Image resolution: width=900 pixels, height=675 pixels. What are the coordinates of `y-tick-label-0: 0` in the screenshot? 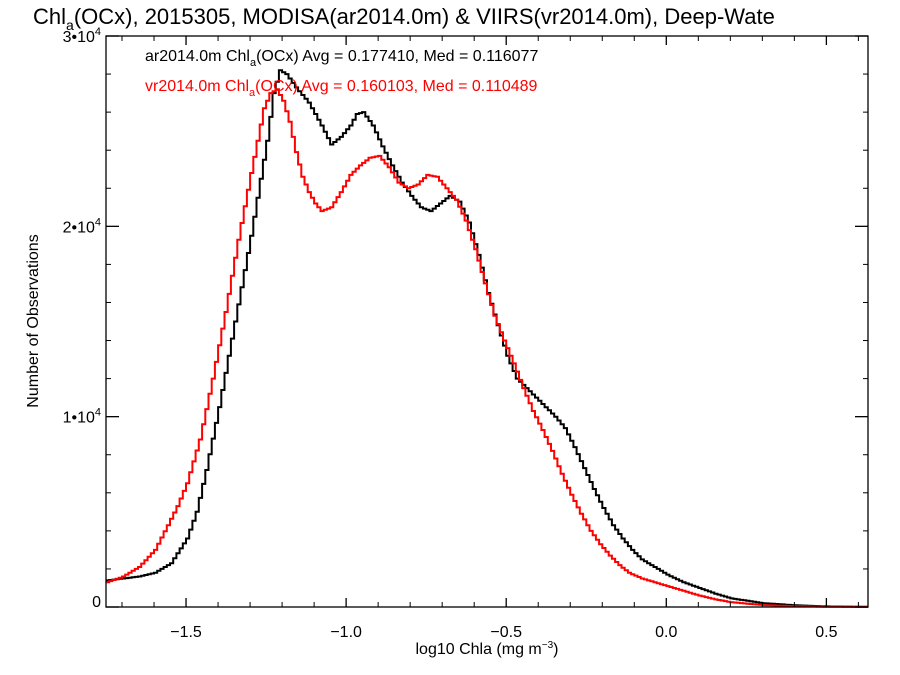 It's located at (96, 602).